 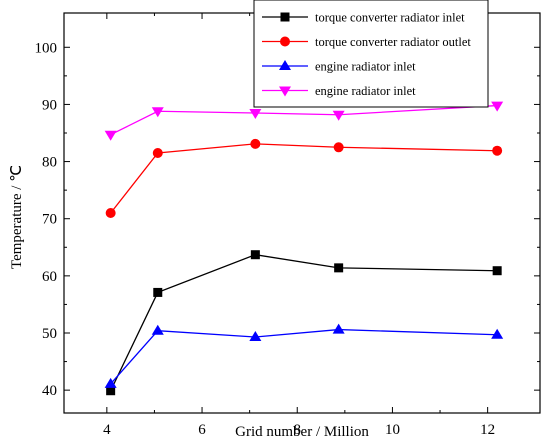 What do you see at coordinates (297, 430) in the screenshot?
I see `x-tick-label: 8` at bounding box center [297, 430].